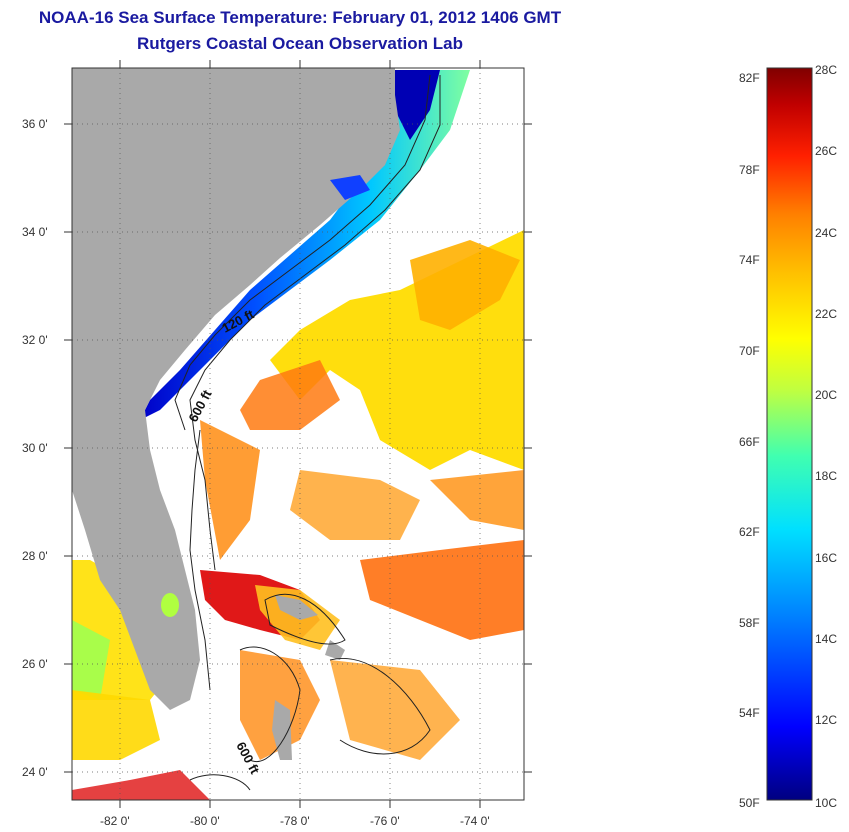  I want to click on lat-label-34: 34 0', so click(35, 232).